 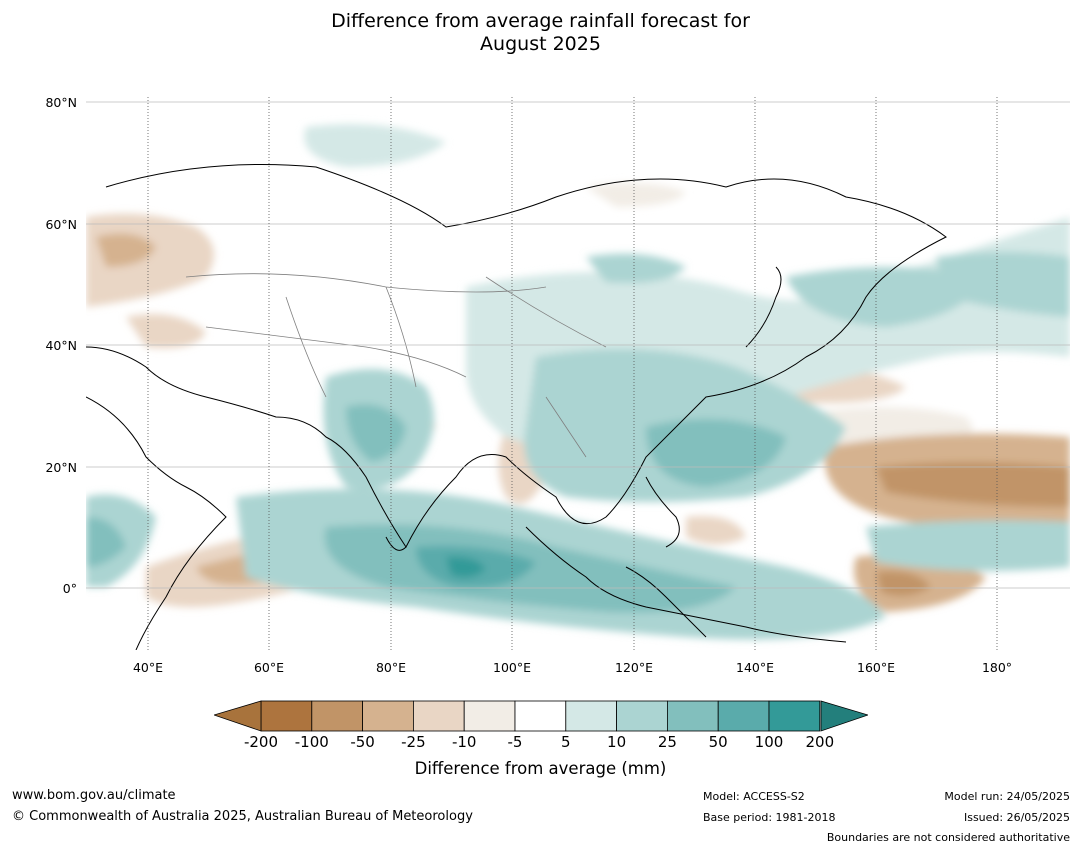 I want to click on lon-label-180: 180°, so click(x=997, y=667).